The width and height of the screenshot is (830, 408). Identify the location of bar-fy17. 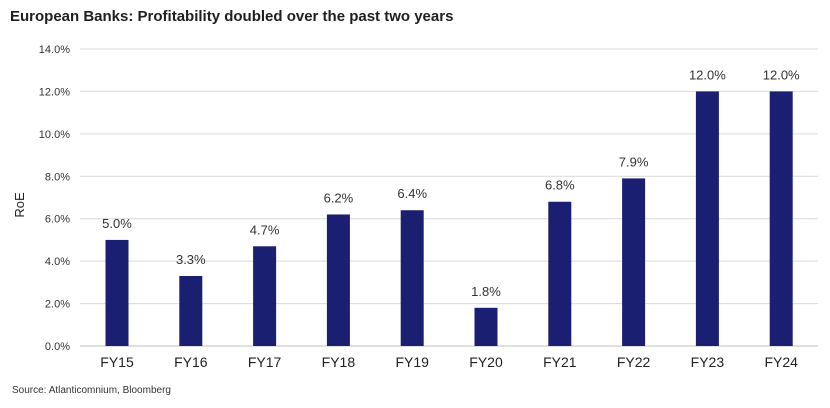
(265, 296).